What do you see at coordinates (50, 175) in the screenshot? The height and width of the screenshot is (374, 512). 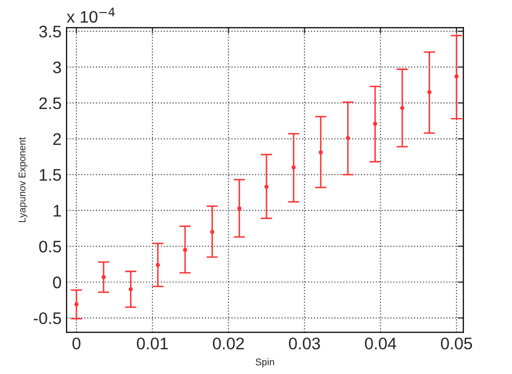 I see `y-tick-label: 1.5` at bounding box center [50, 175].